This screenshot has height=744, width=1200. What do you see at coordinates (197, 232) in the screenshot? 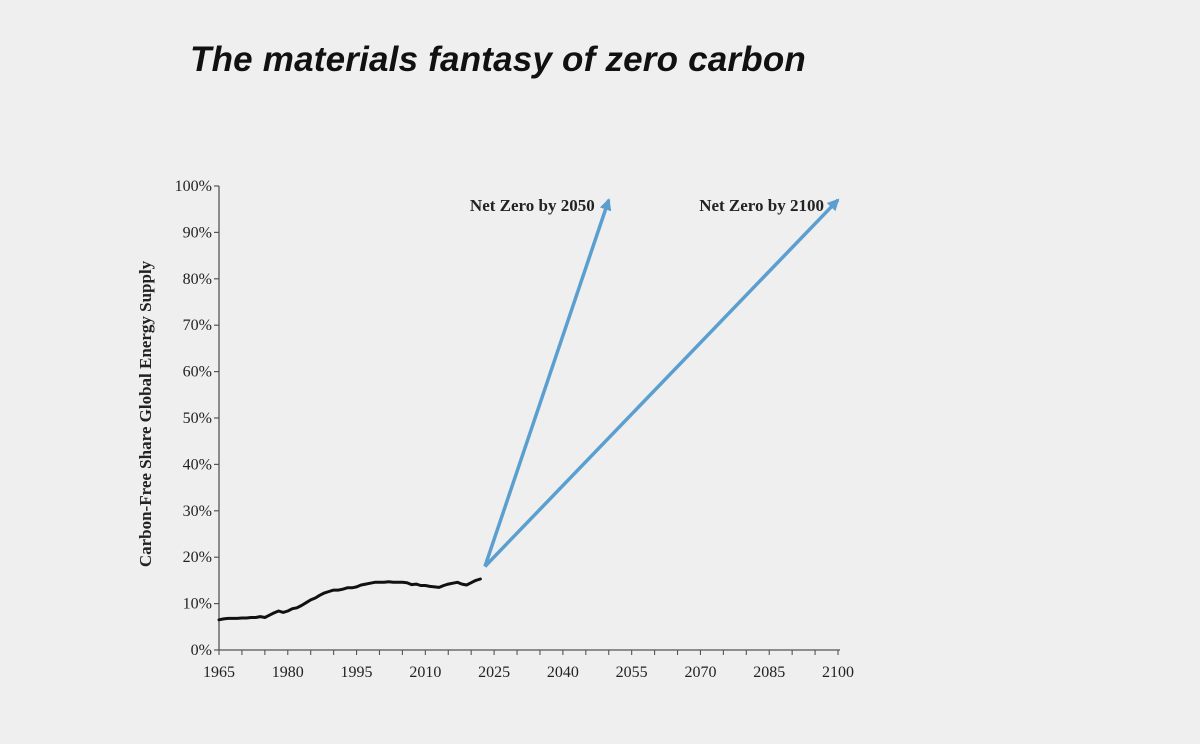
I see `y-tick-label: 90%` at bounding box center [197, 232].